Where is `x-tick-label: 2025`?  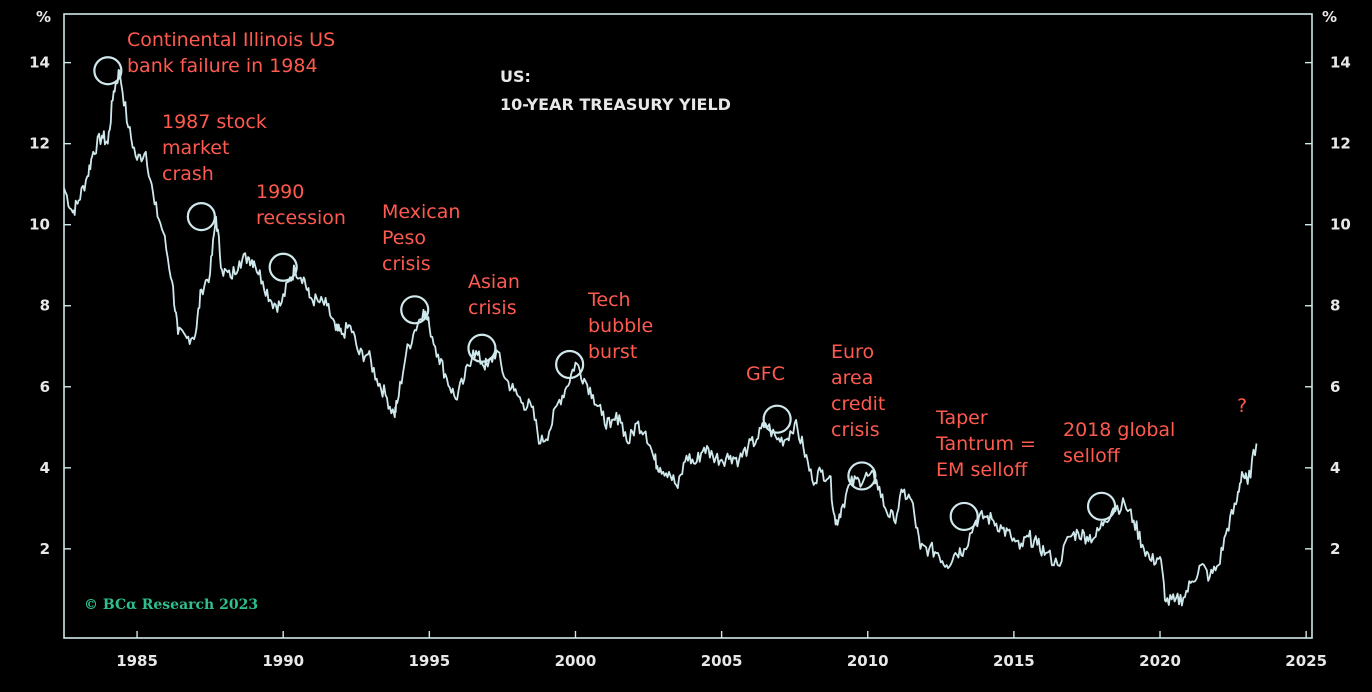 x-tick-label: 2025 is located at coordinates (1306, 661).